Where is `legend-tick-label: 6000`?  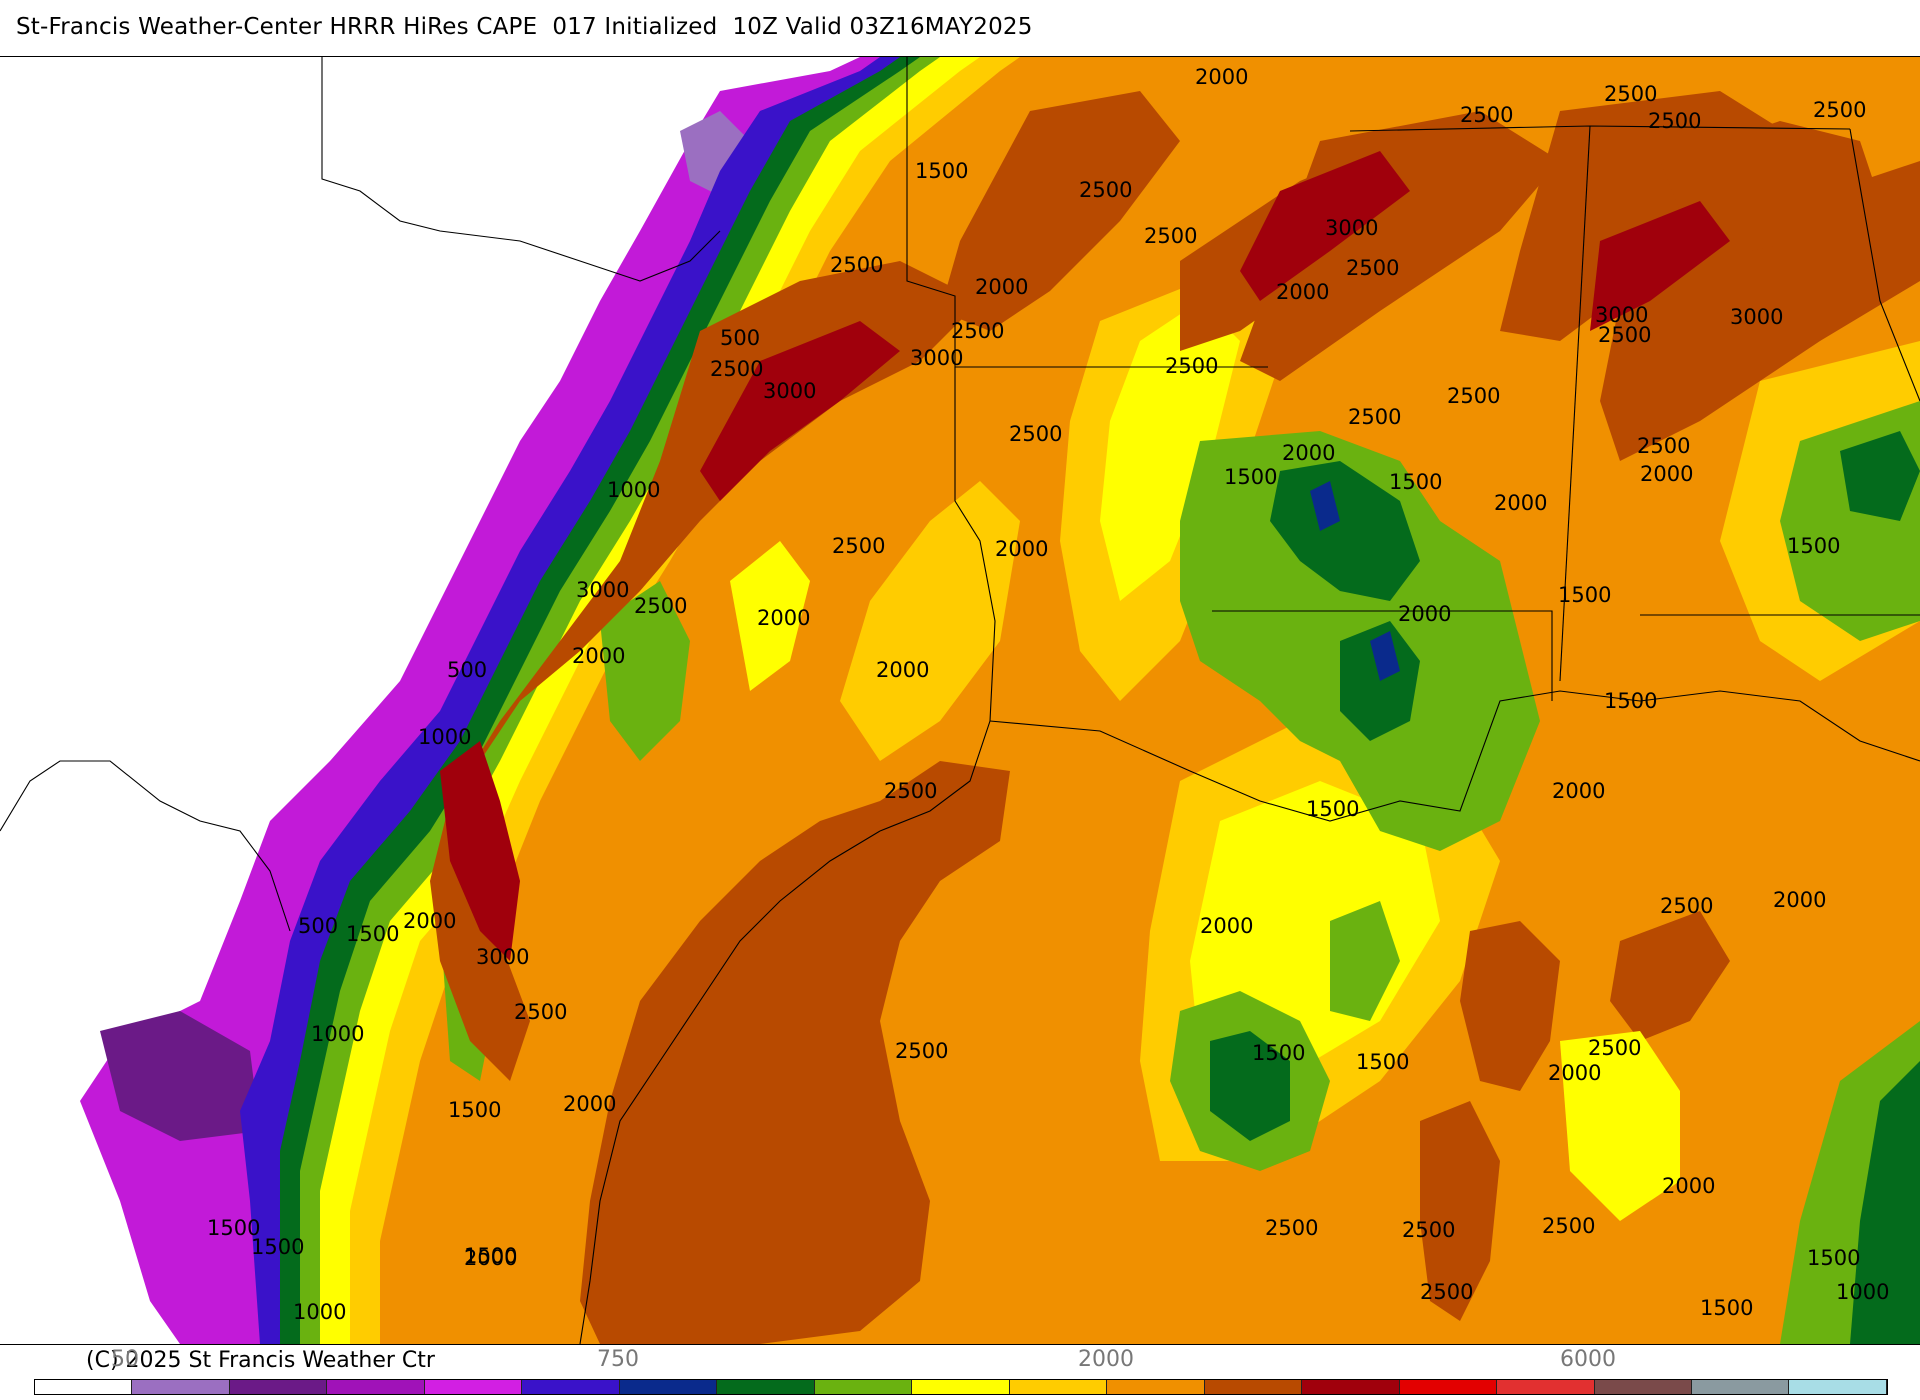 legend-tick-label: 6000 is located at coordinates (1588, 1359).